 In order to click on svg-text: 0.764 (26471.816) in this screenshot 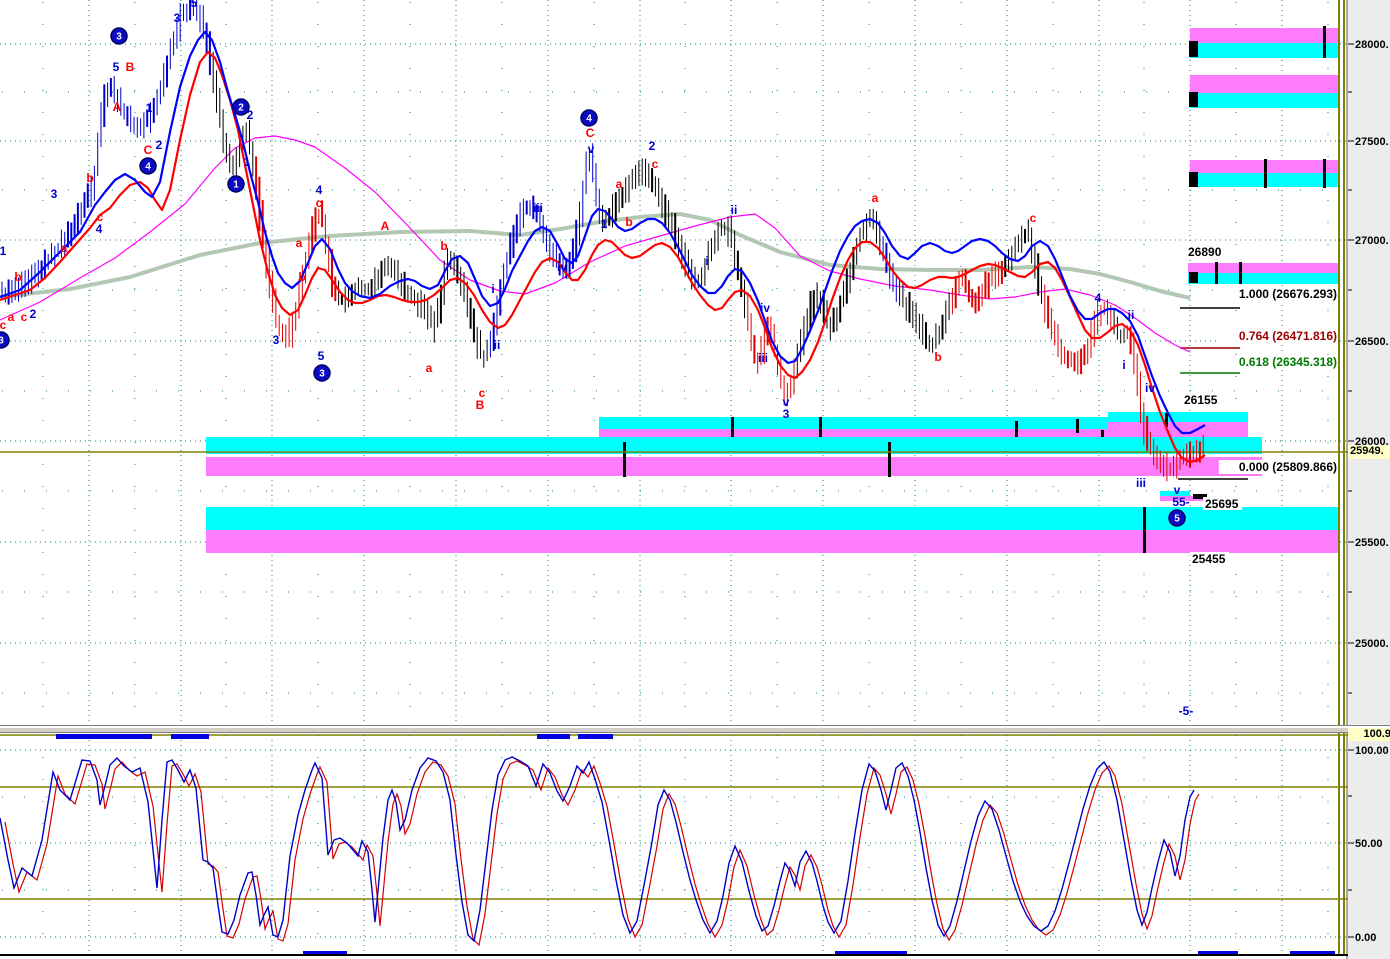, I will do `click(1288, 336)`.